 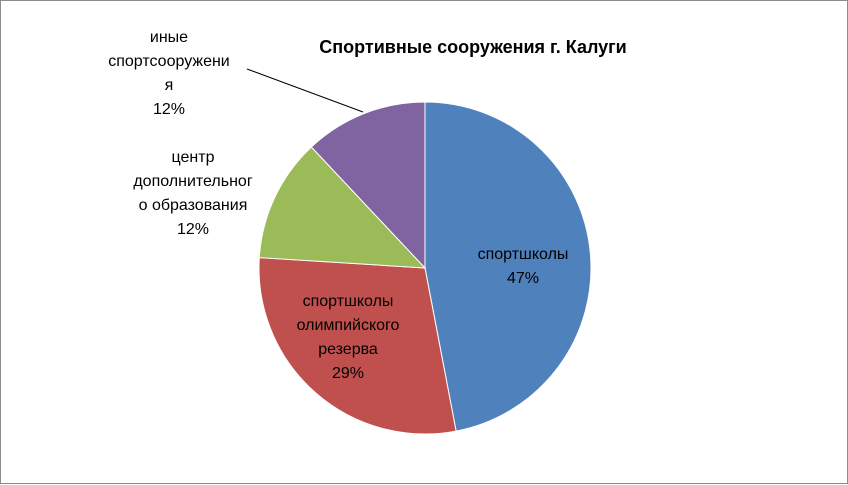 I want to click on leader-line, so click(x=305, y=90).